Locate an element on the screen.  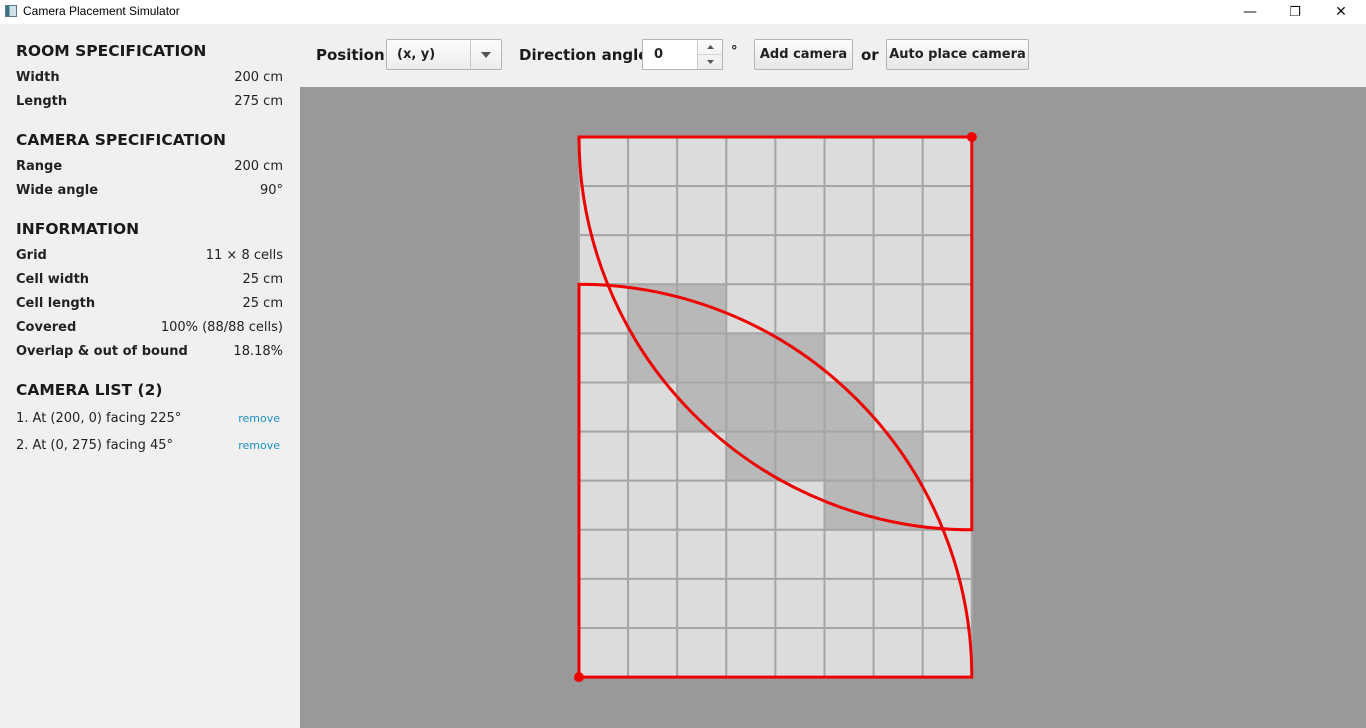
remove-camera-1-link: remove is located at coordinates (259, 418).